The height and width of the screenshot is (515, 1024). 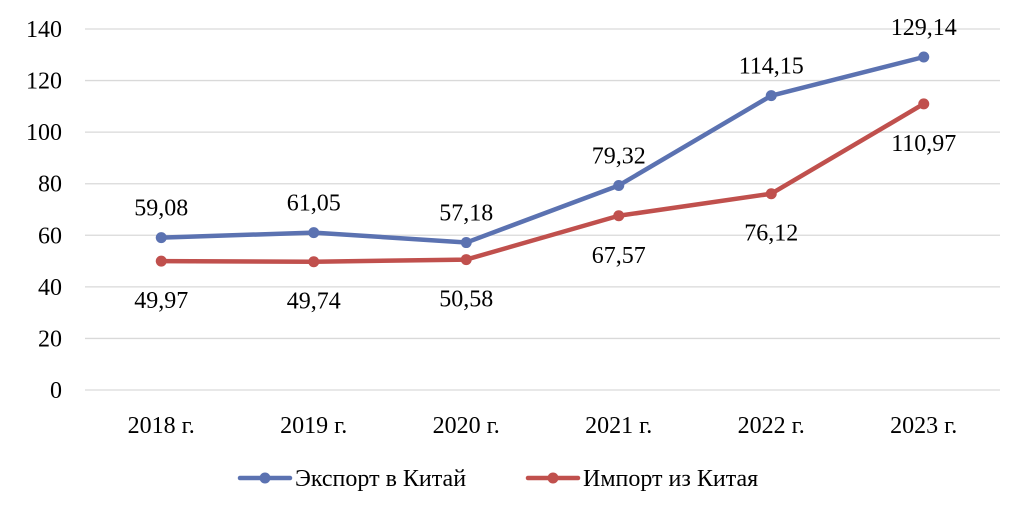 What do you see at coordinates (380, 479) in the screenshot?
I see `legend-label: Экспорт в Китай` at bounding box center [380, 479].